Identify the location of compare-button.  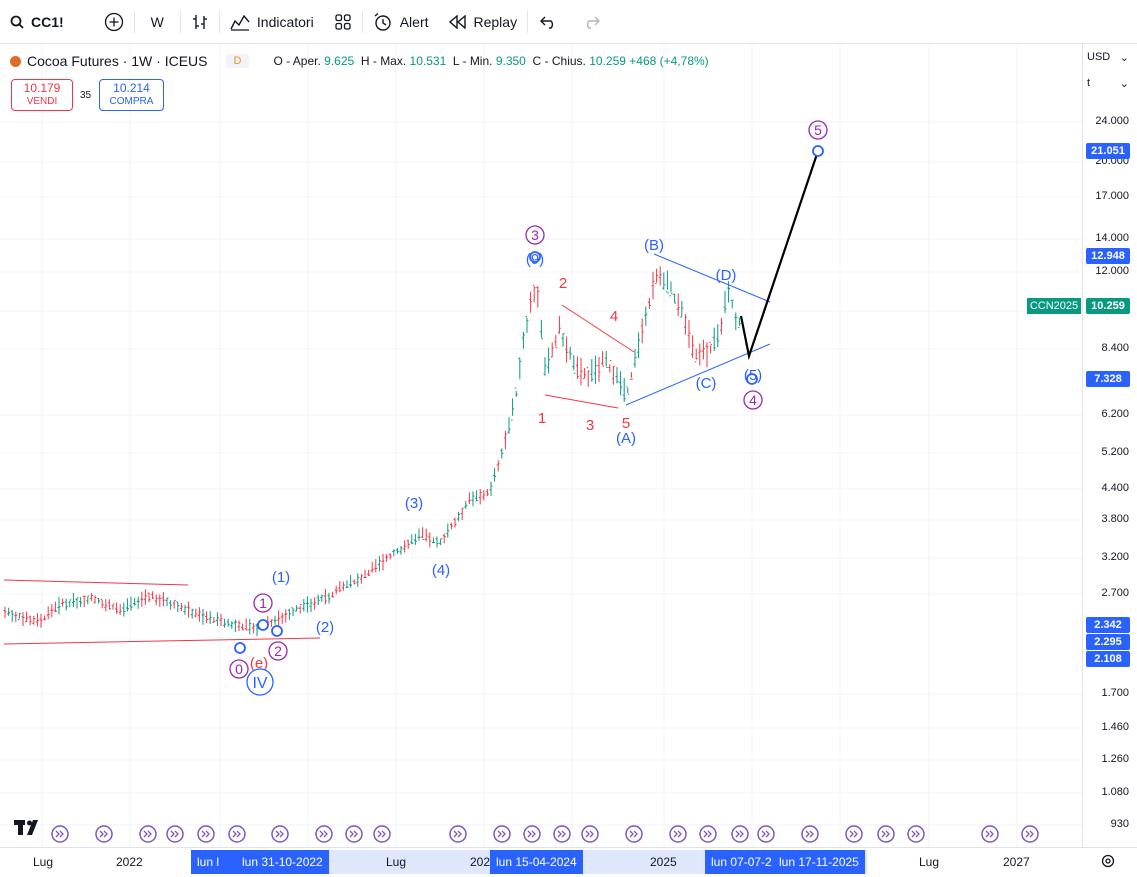
(114, 22).